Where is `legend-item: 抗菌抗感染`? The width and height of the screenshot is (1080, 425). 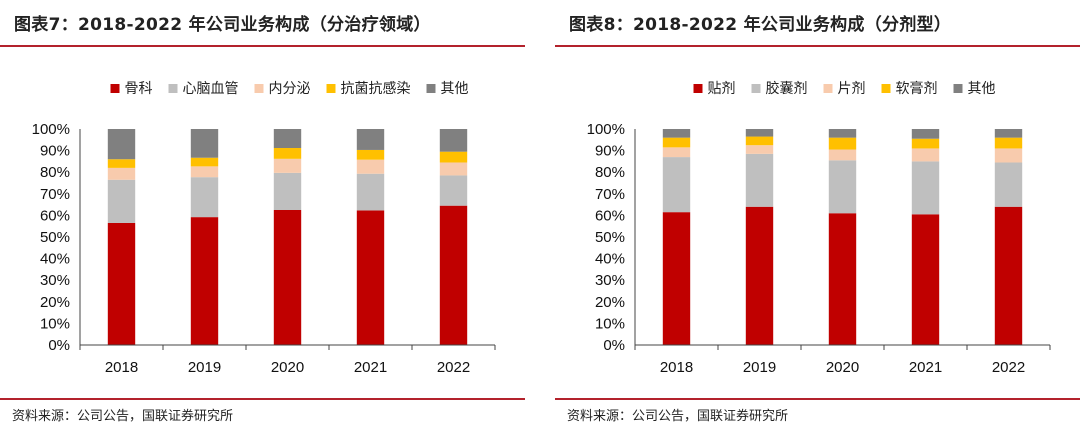
legend-item: 抗菌抗感染 is located at coordinates (368, 88).